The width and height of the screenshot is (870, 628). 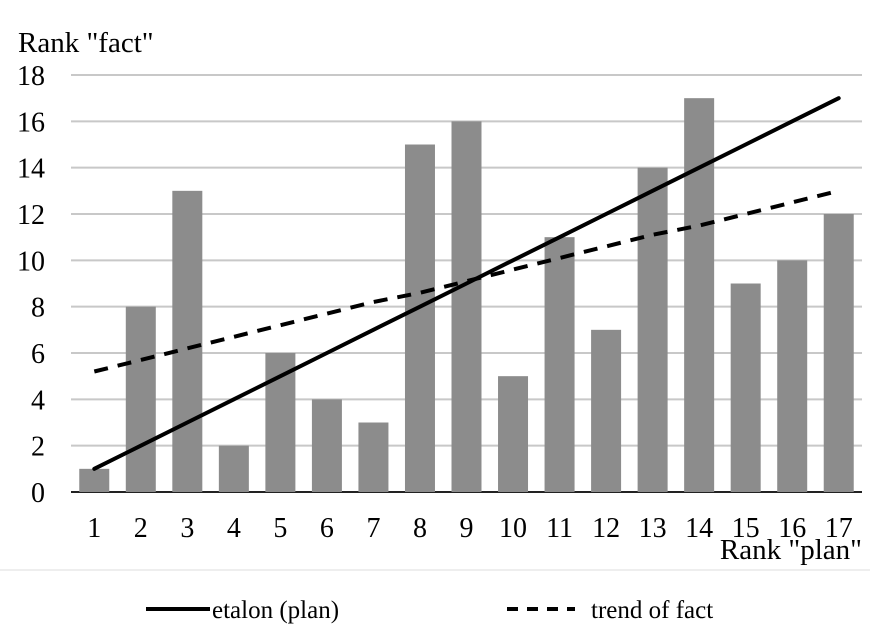 I want to click on y-tick-label: 4, so click(x=38, y=400).